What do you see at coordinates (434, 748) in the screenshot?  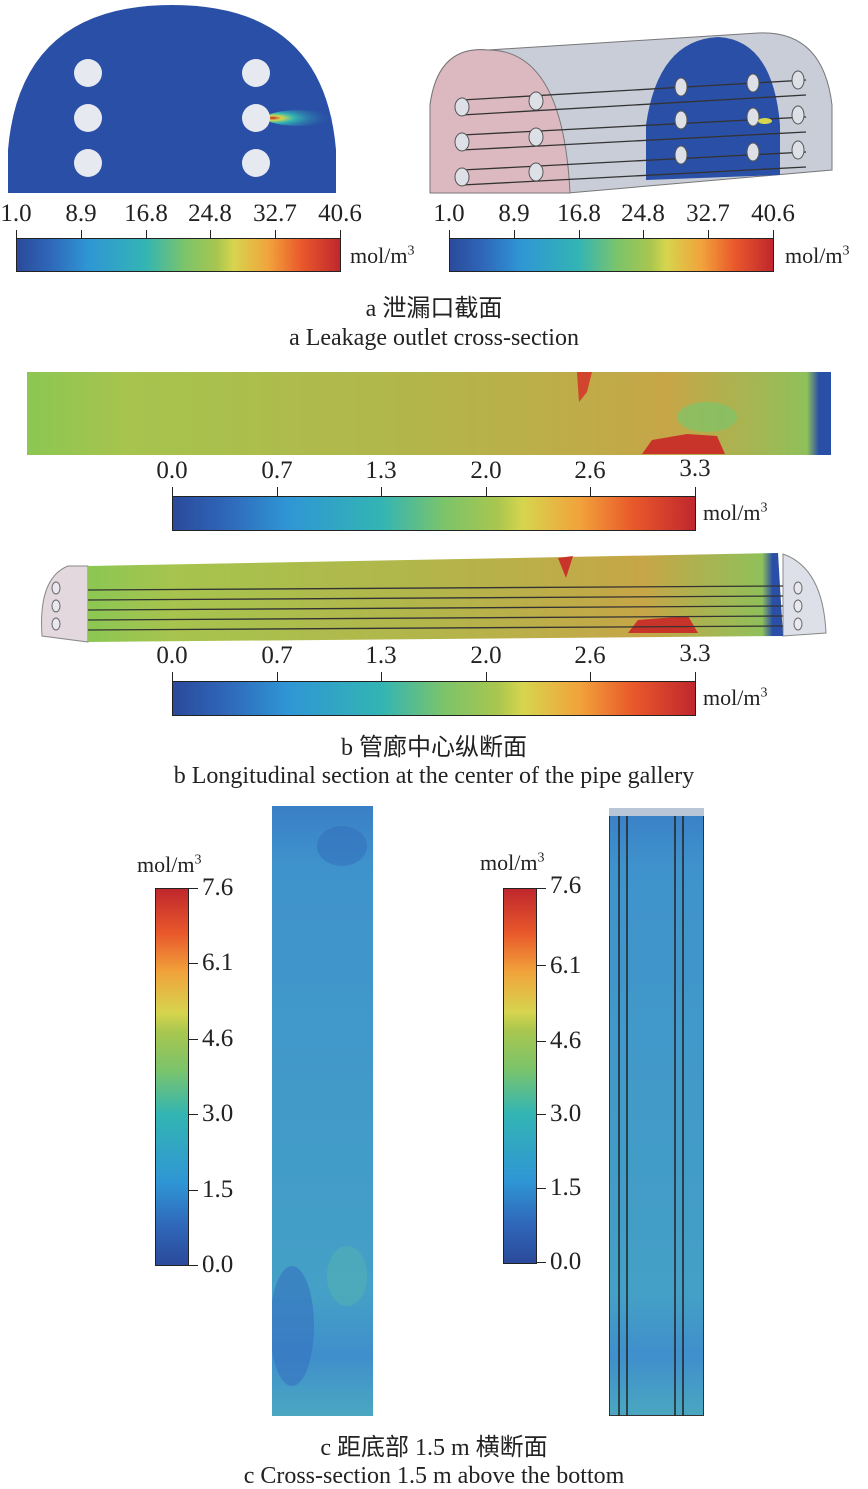 I see `caption-b-cn: b 管廊中心纵断面` at bounding box center [434, 748].